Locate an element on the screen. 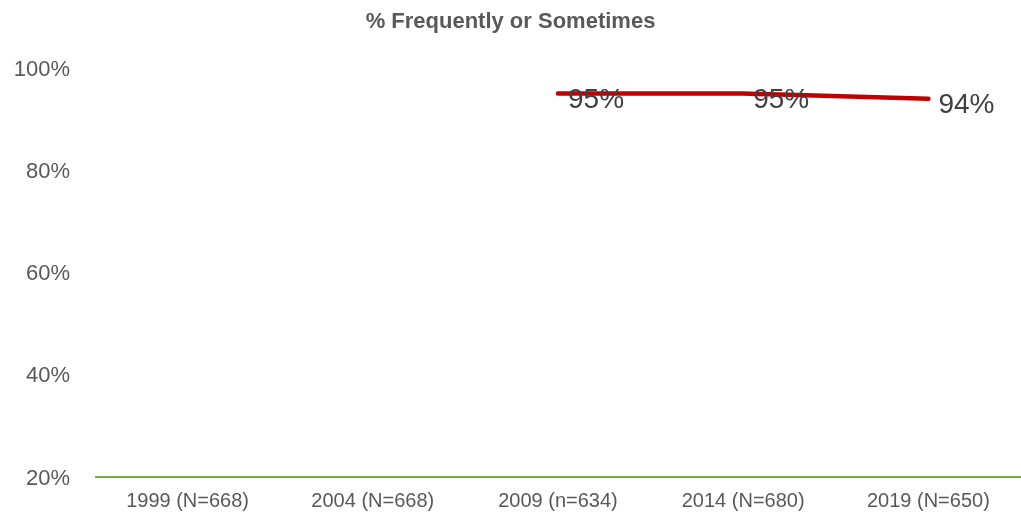 The height and width of the screenshot is (513, 1021). x-tick-label: 1999 (N=668) is located at coordinates (188, 500).